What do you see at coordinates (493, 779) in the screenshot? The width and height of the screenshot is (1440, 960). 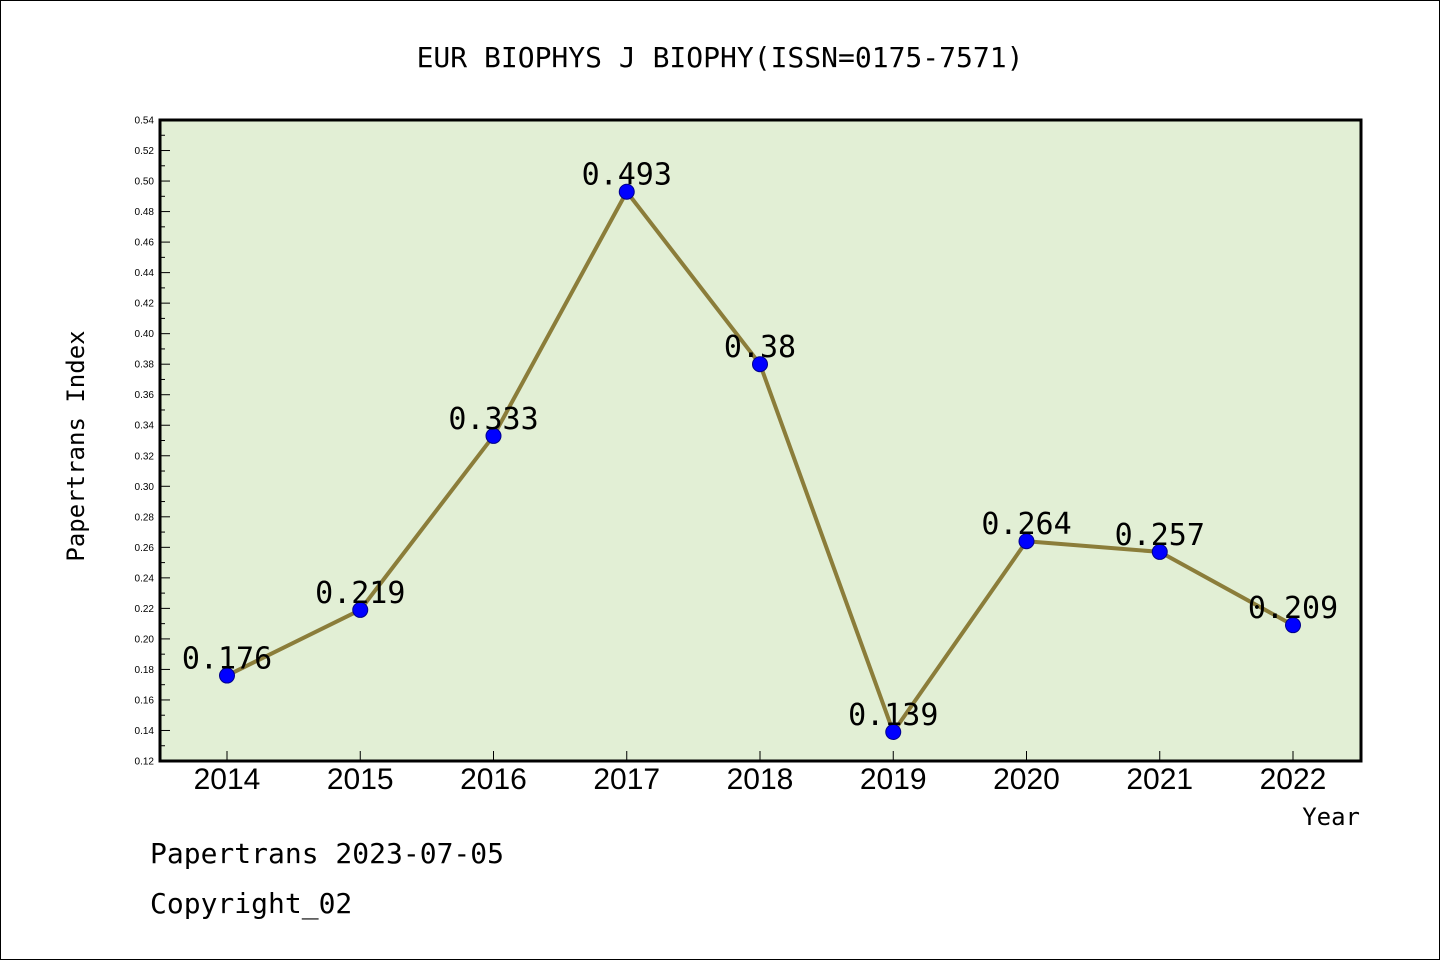 I see `x-tick-label: 2016` at bounding box center [493, 779].